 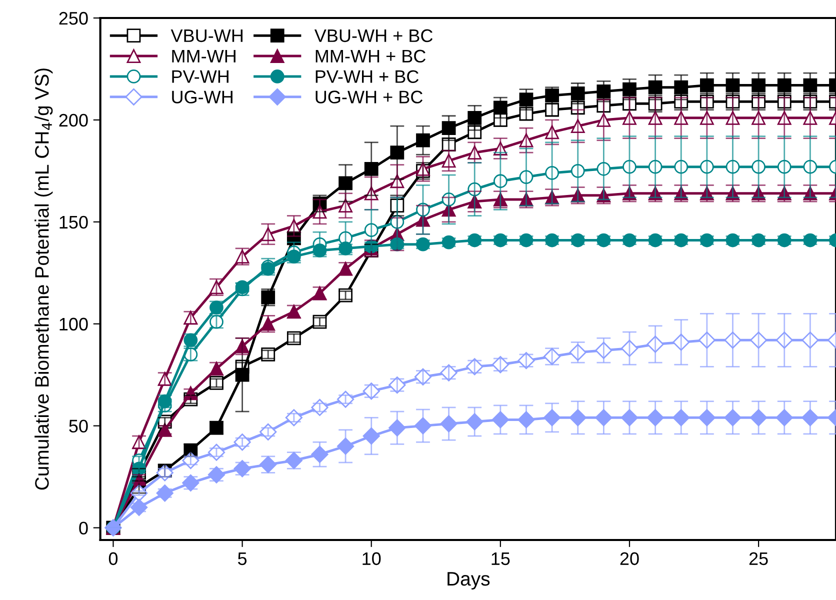 What do you see at coordinates (73, 120) in the screenshot?
I see `y-tick-label: 200` at bounding box center [73, 120].